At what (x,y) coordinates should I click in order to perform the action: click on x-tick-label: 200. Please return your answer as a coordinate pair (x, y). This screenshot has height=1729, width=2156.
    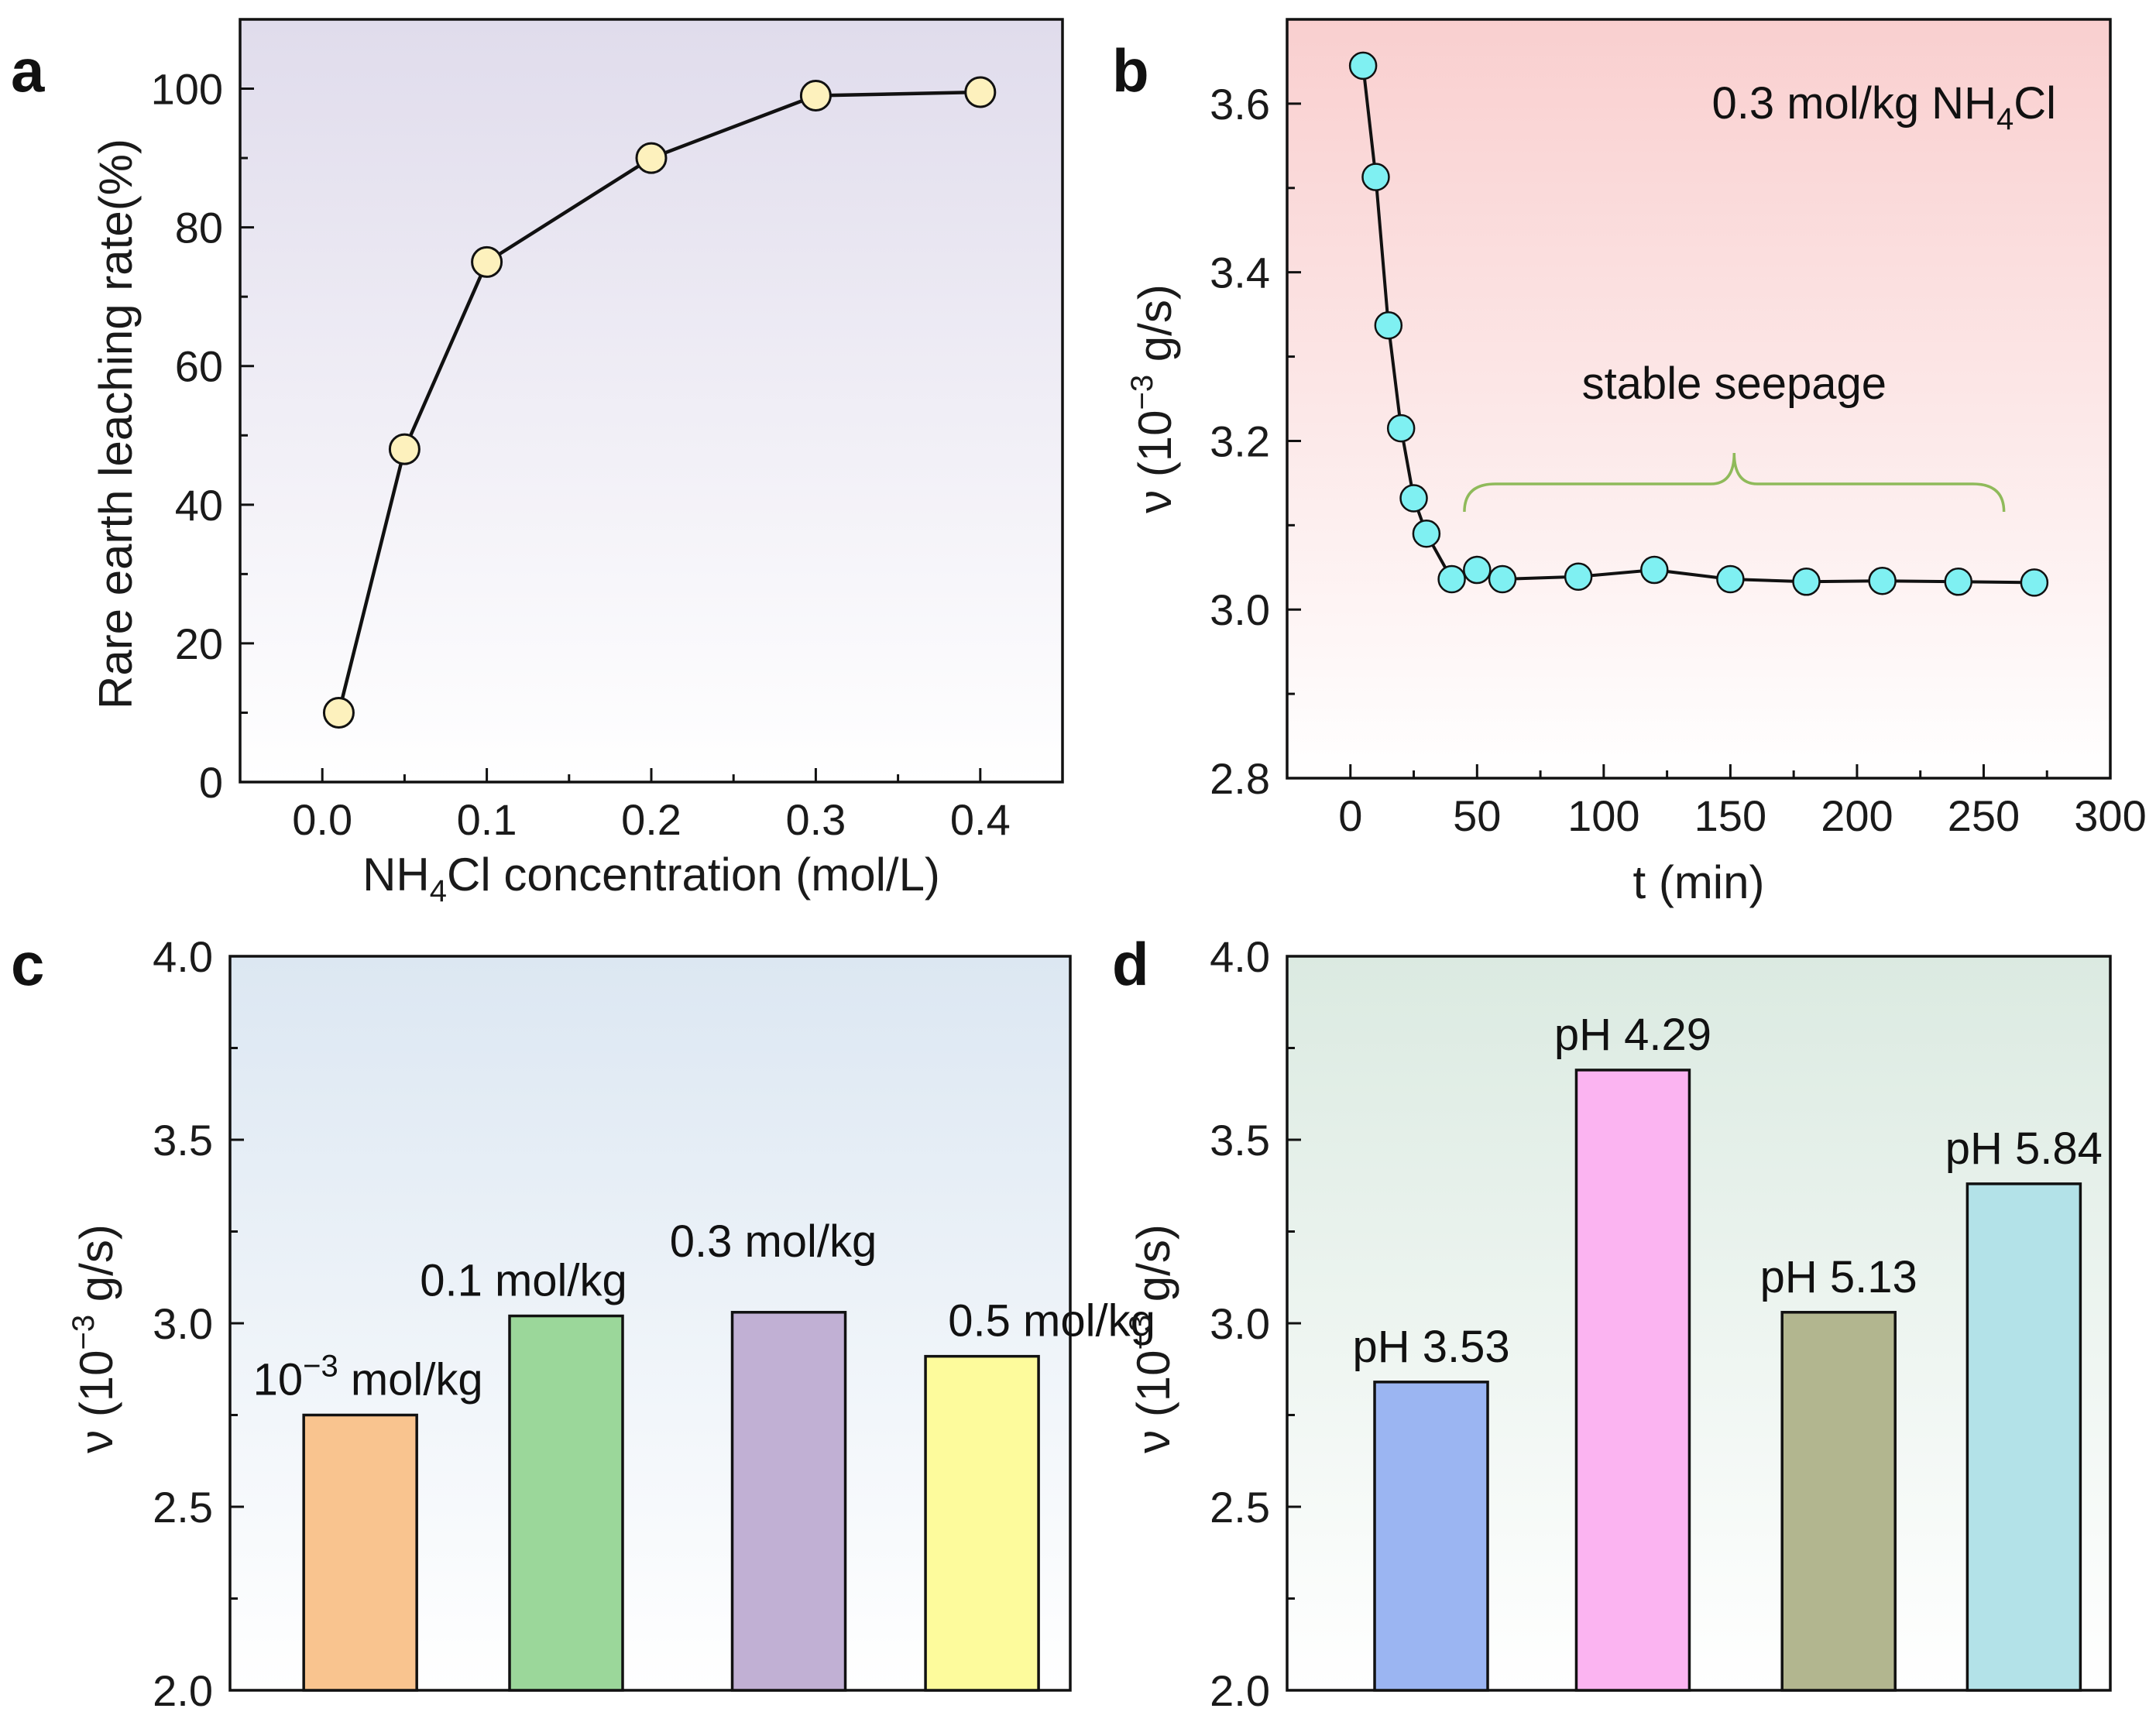
    Looking at the image, I should click on (1857, 816).